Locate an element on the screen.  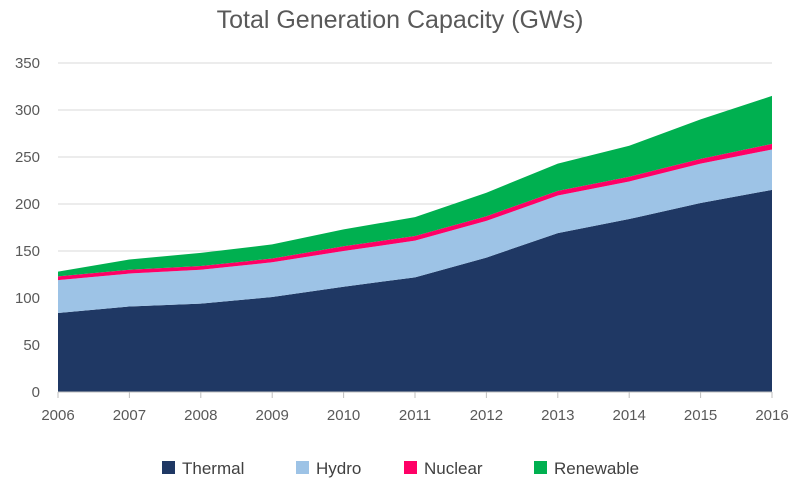
legend: Thermal Hydro Nuclear Renewable is located at coordinates (400, 468).